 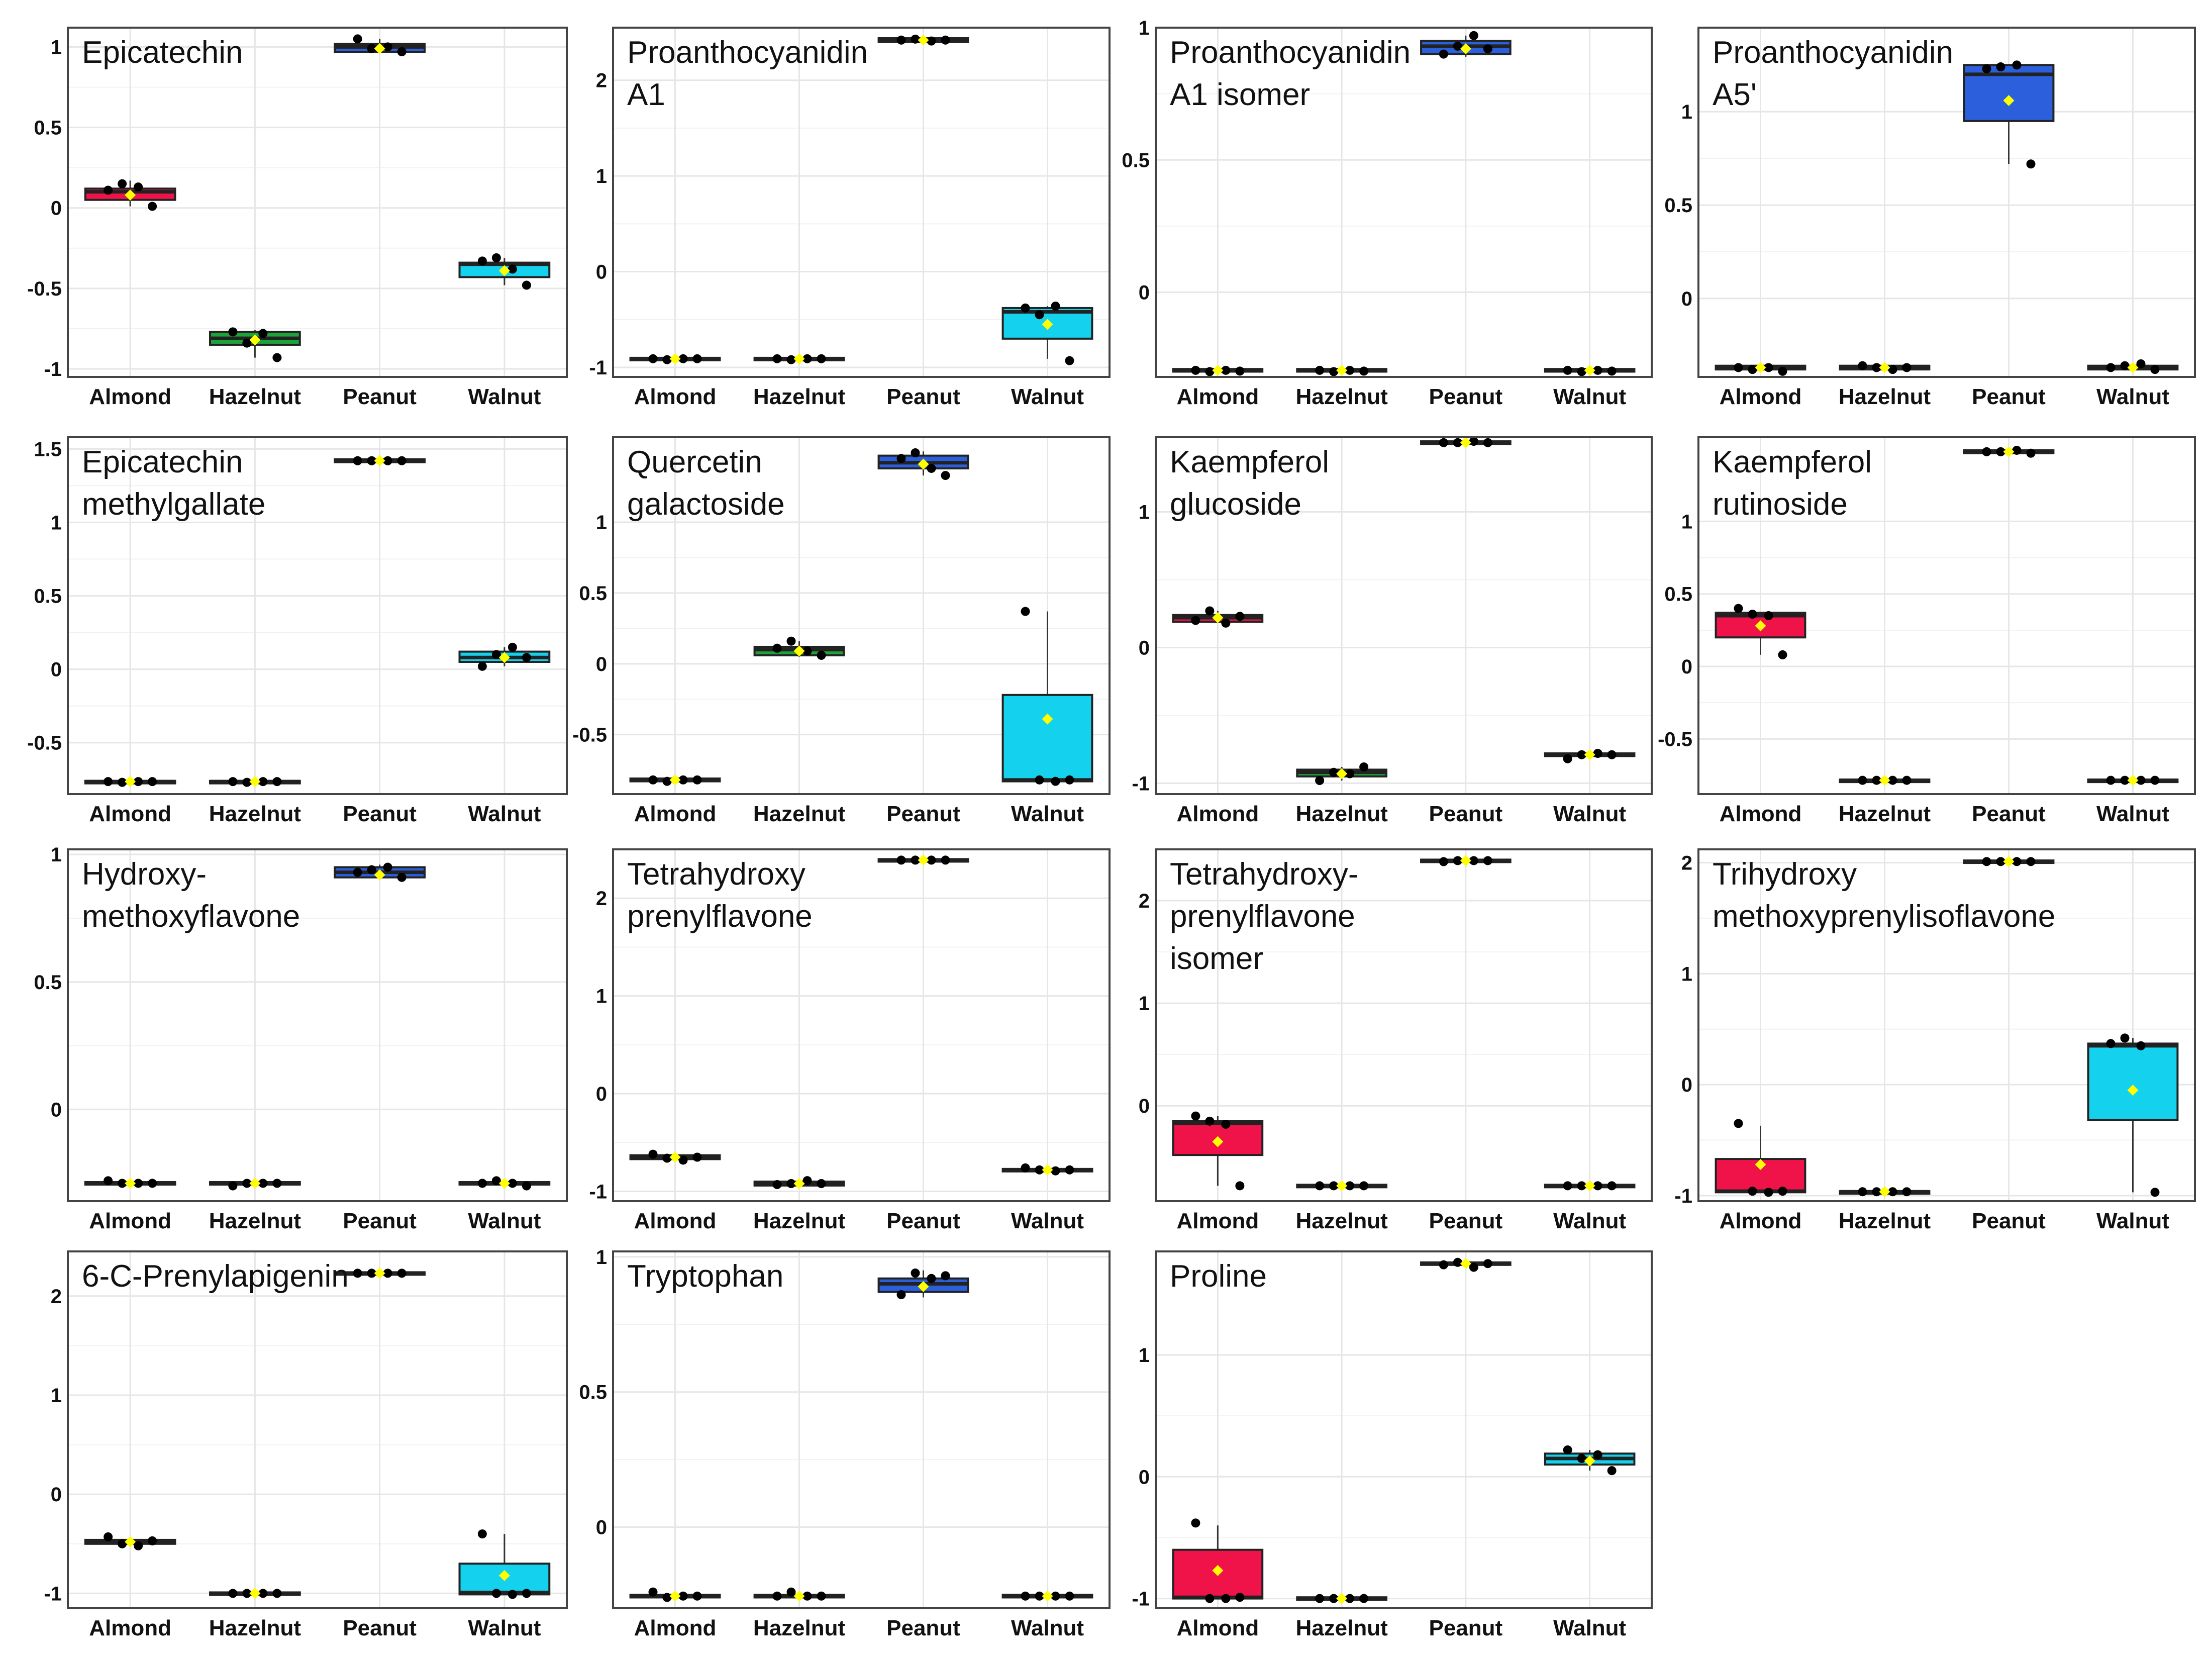 What do you see at coordinates (705, 1277) in the screenshot?
I see `panel-title-line: Tryptophan` at bounding box center [705, 1277].